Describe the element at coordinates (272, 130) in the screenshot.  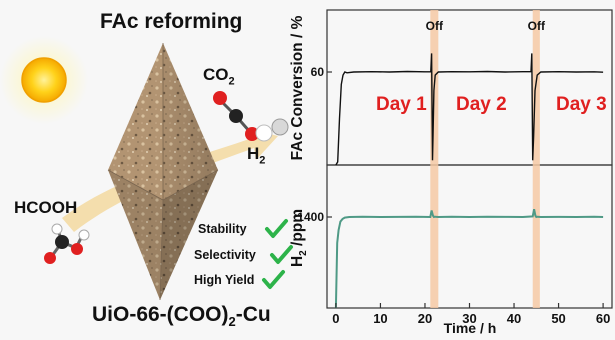
I see `h2-molecule-icon` at that location.